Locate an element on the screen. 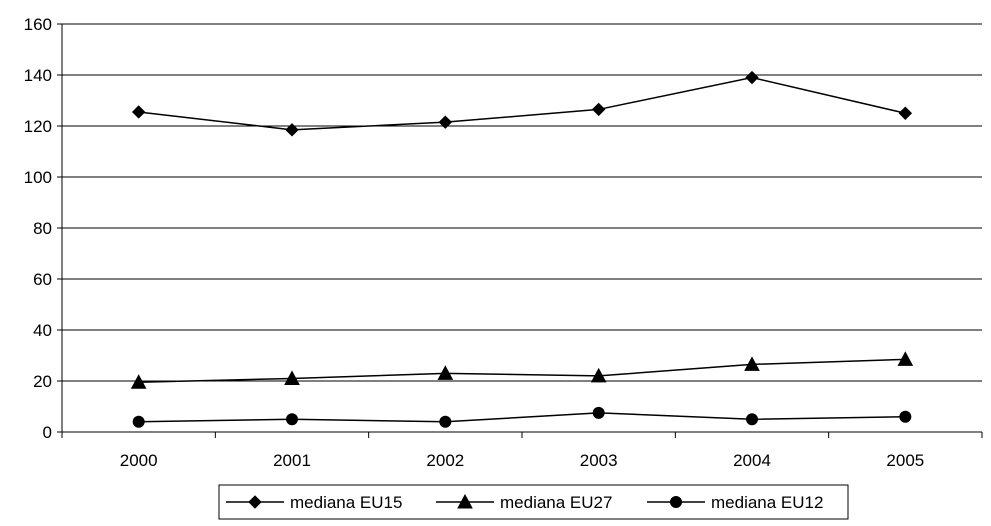 Image resolution: width=991 pixels, height=526 pixels. y-tick-label: 20 is located at coordinates (42, 381).